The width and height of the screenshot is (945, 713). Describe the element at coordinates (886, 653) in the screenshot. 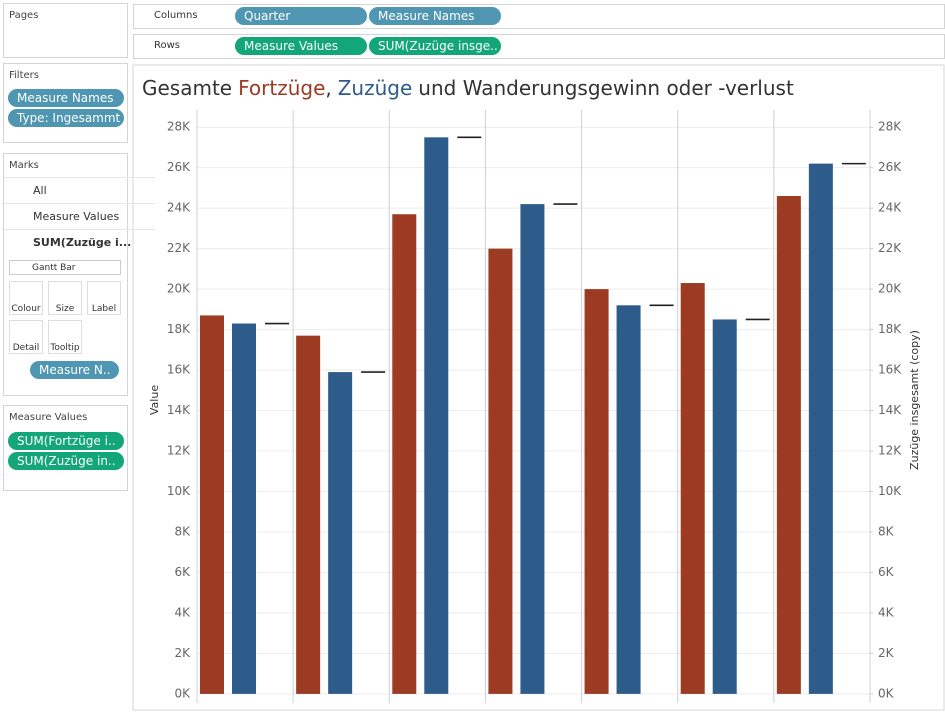

I see `y2-tick-label: 2K` at that location.